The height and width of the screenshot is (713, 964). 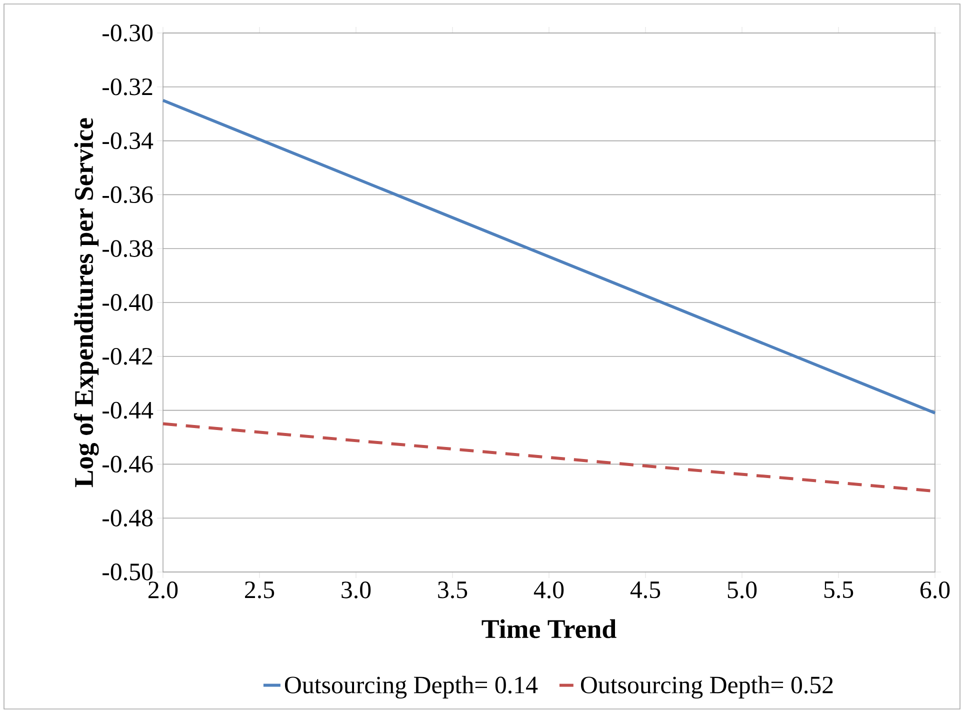 What do you see at coordinates (127, 356) in the screenshot?
I see `y-tick-label: -0.42` at bounding box center [127, 356].